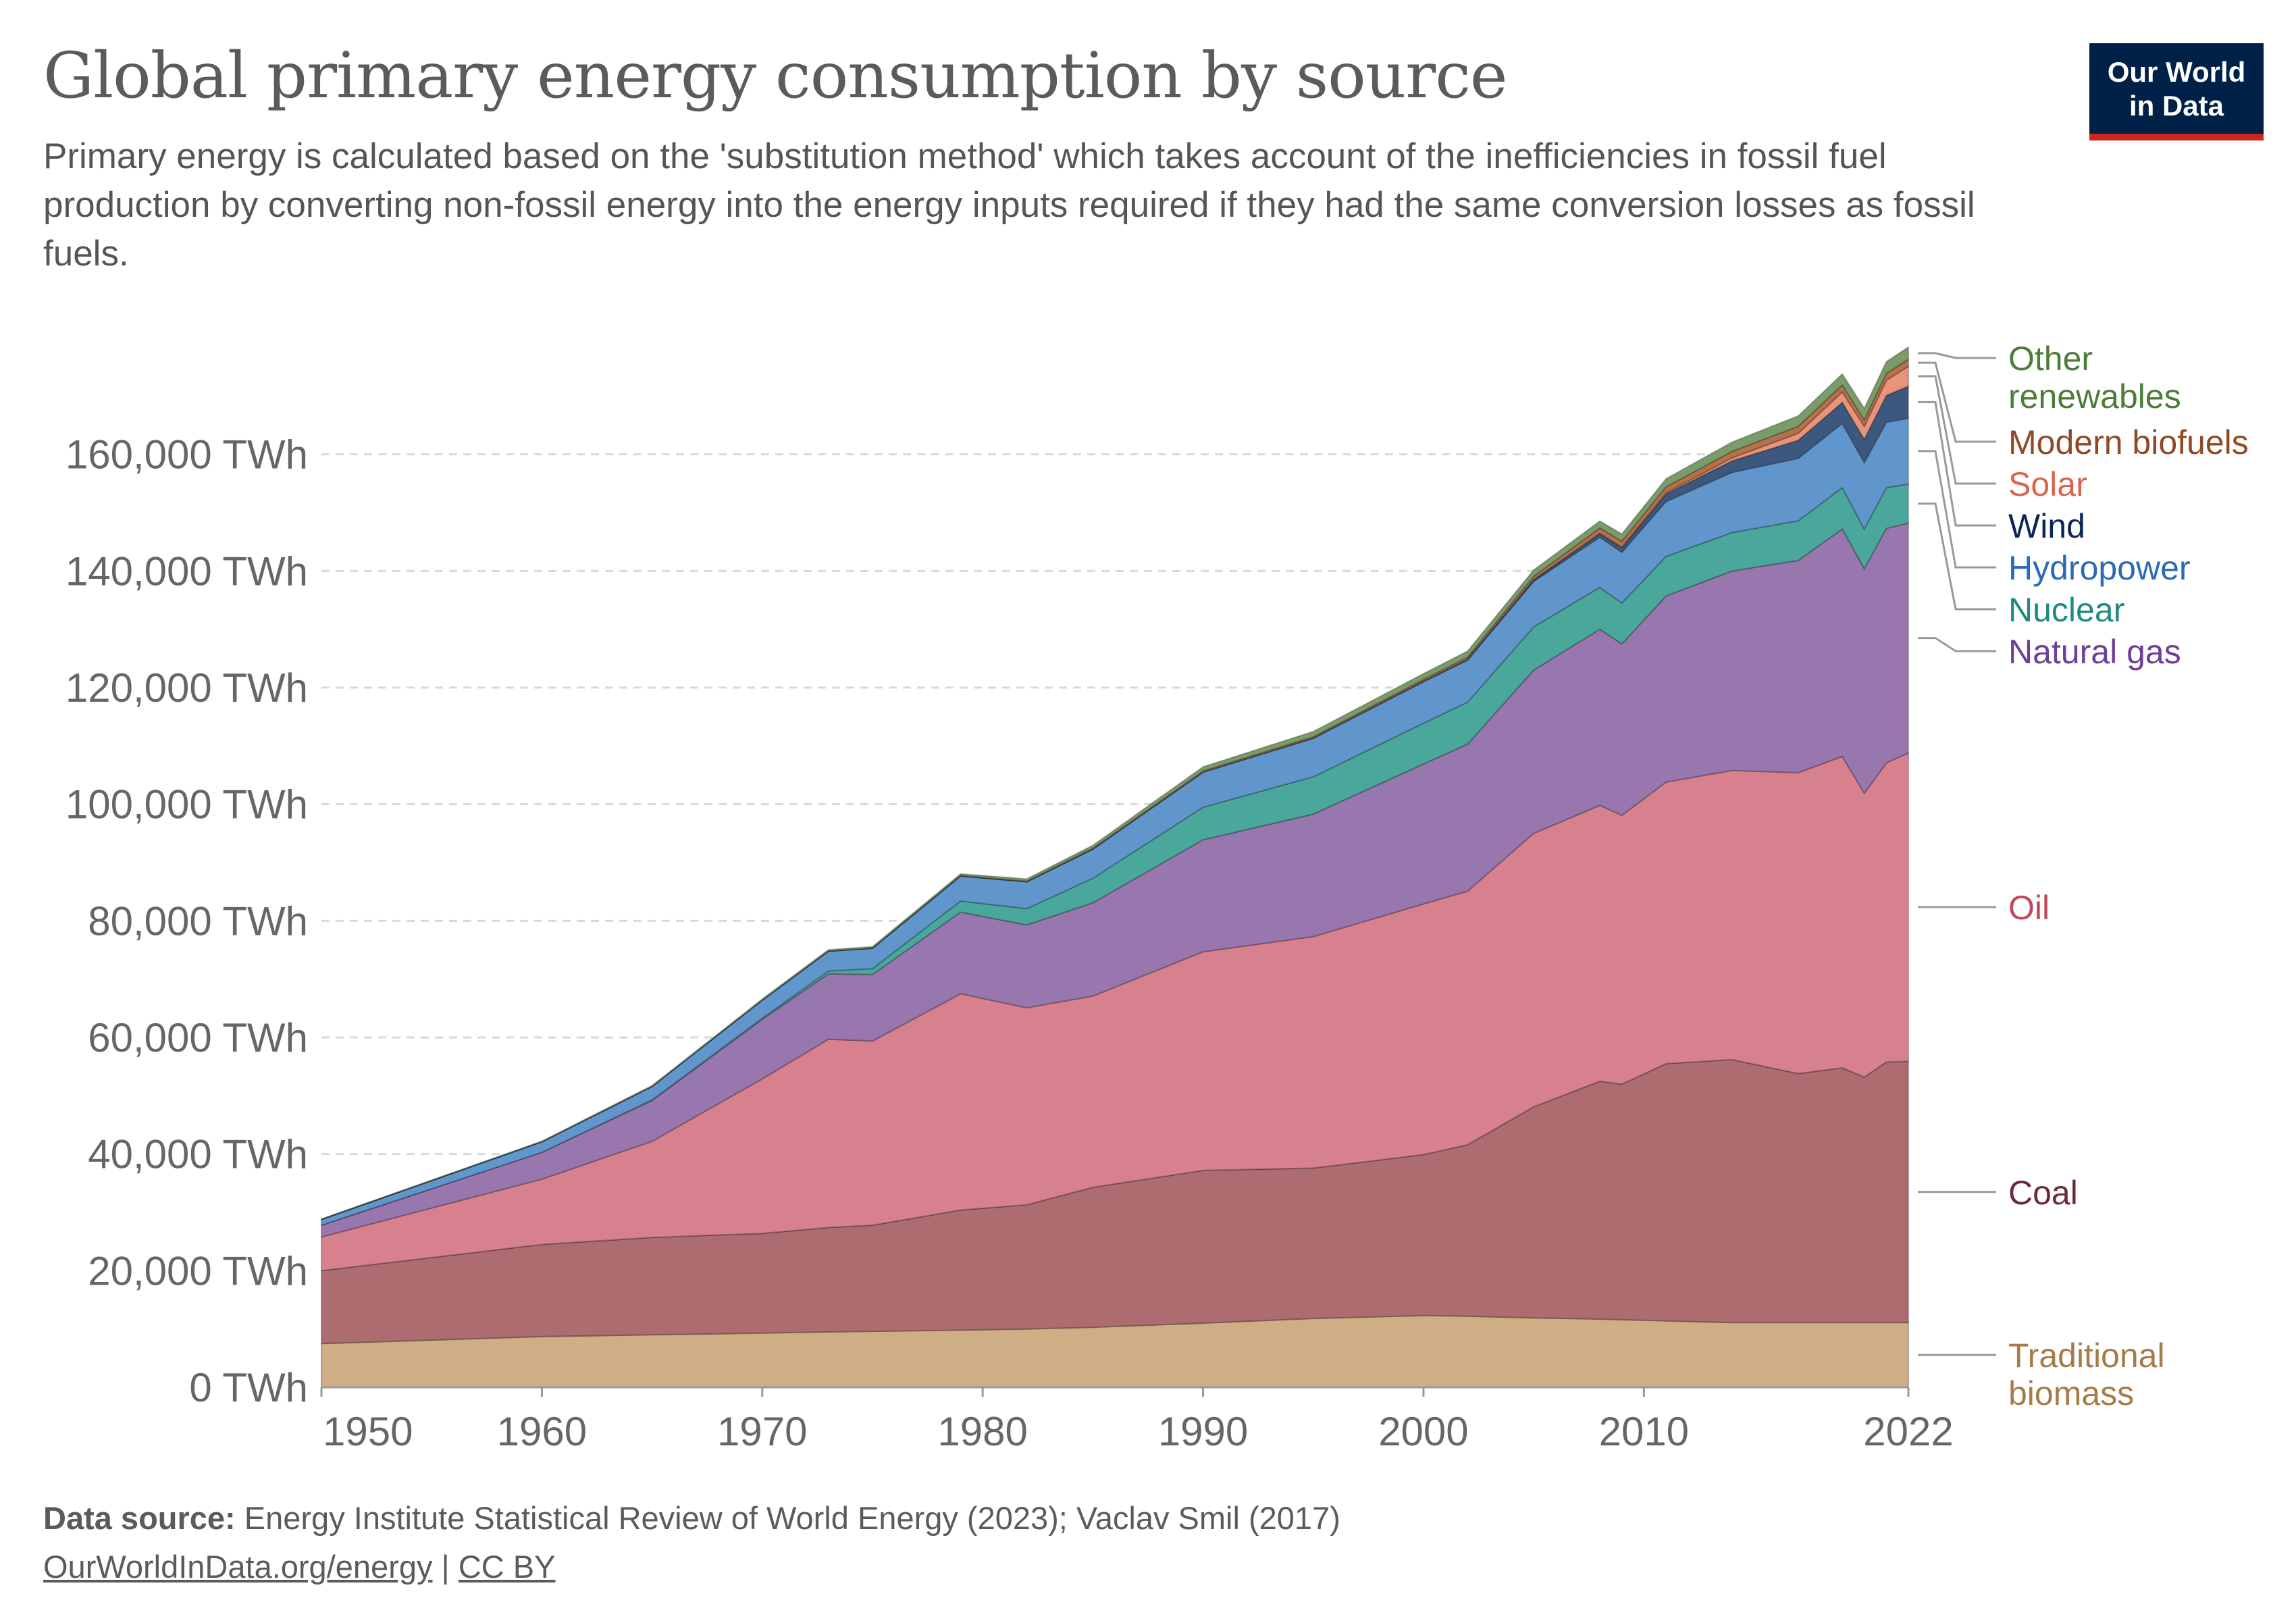 The width and height of the screenshot is (2296, 1621). What do you see at coordinates (2029, 908) in the screenshot?
I see `legend-label-oil: Oil` at bounding box center [2029, 908].